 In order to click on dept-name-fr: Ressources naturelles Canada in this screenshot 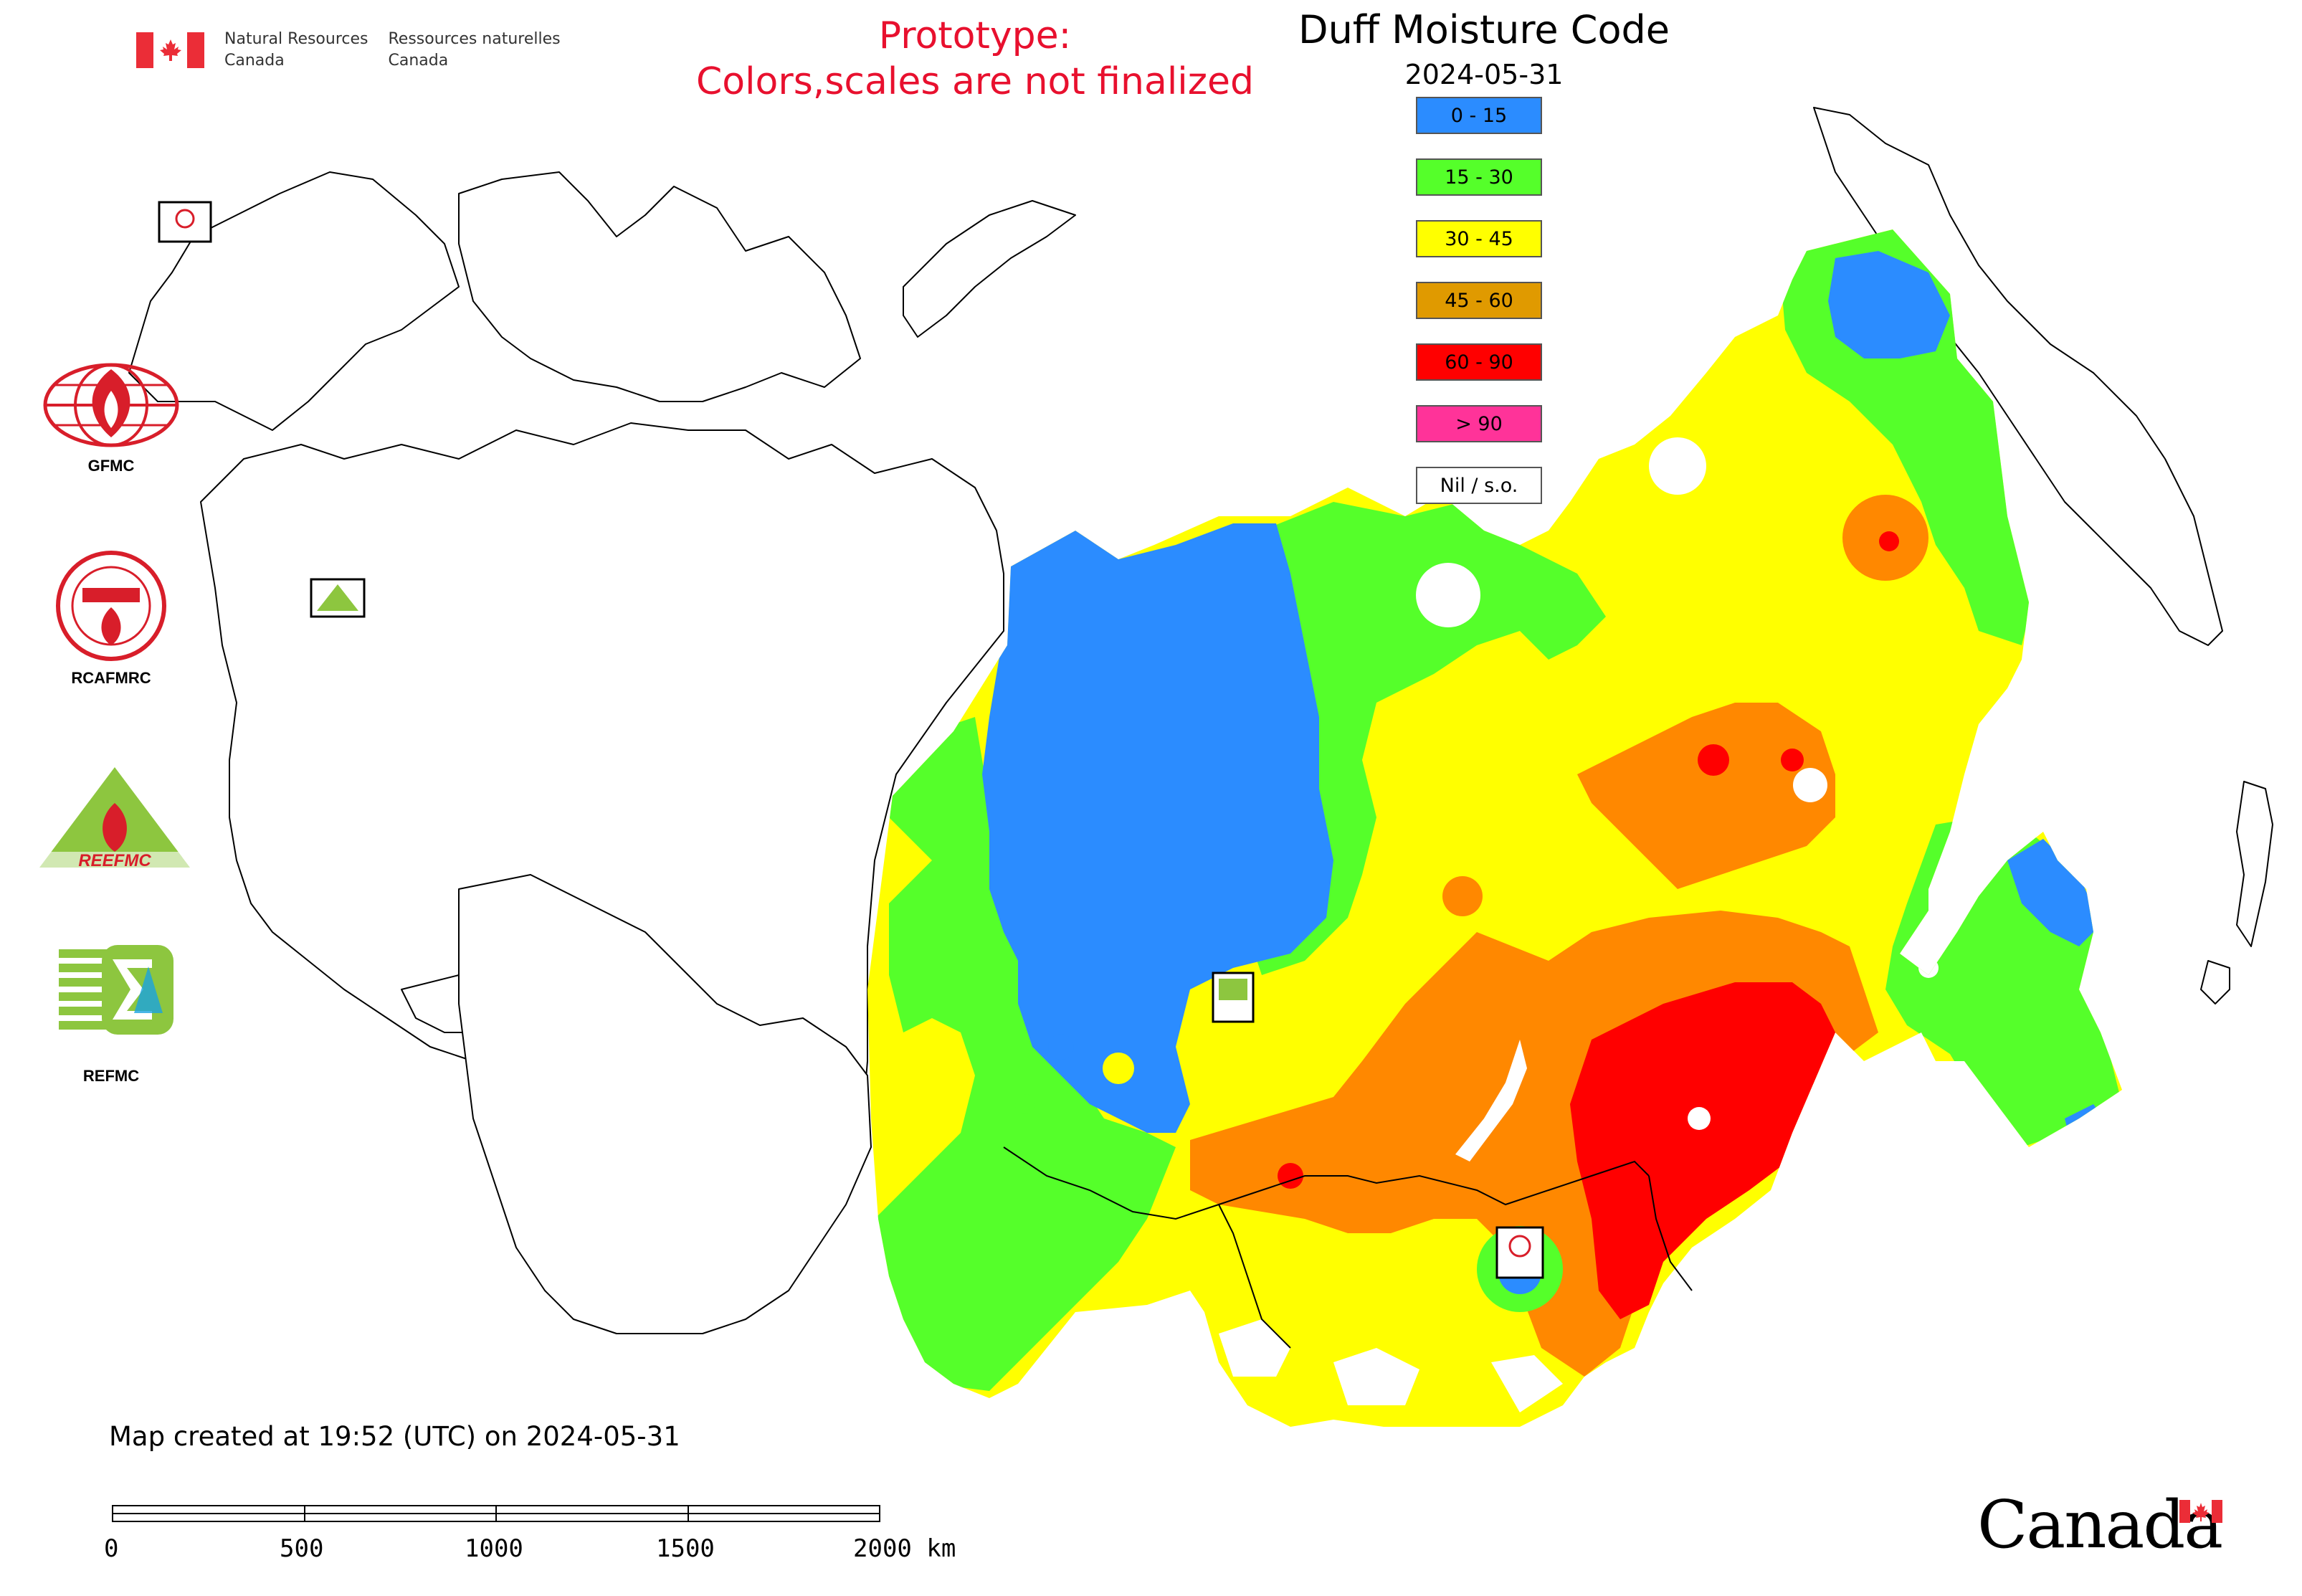, I will do `click(475, 50)`.